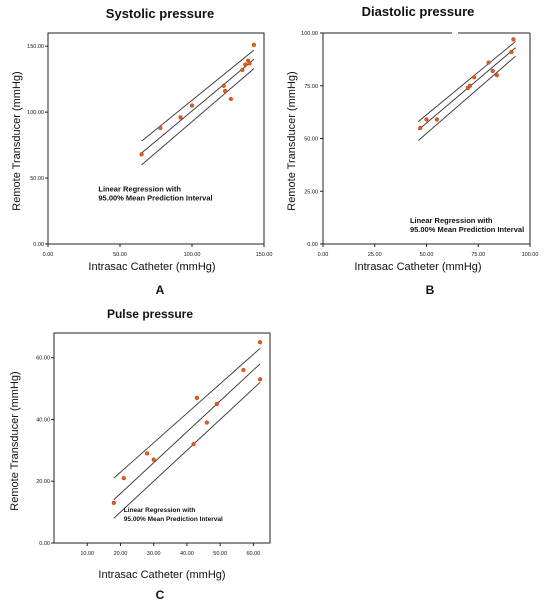  Describe the element at coordinates (187, 554) in the screenshot. I see `x-tick-label: 40.00` at that location.